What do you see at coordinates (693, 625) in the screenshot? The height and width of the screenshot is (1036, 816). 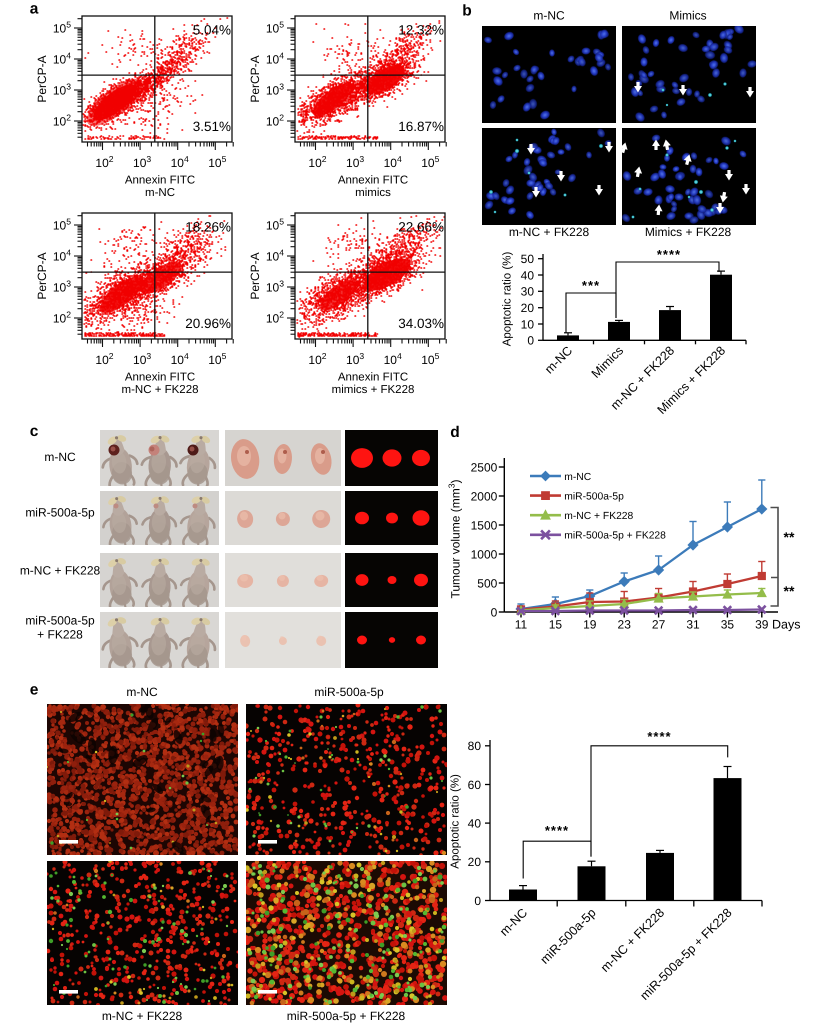 I see `svg-text: 31` at bounding box center [693, 625].